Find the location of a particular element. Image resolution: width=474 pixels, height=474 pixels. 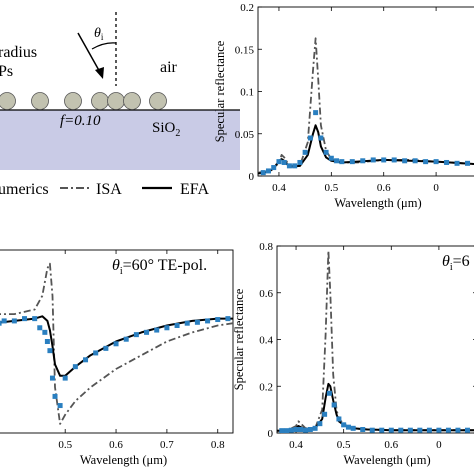

y-tick-label: 0.2 is located at coordinates (247, 8).